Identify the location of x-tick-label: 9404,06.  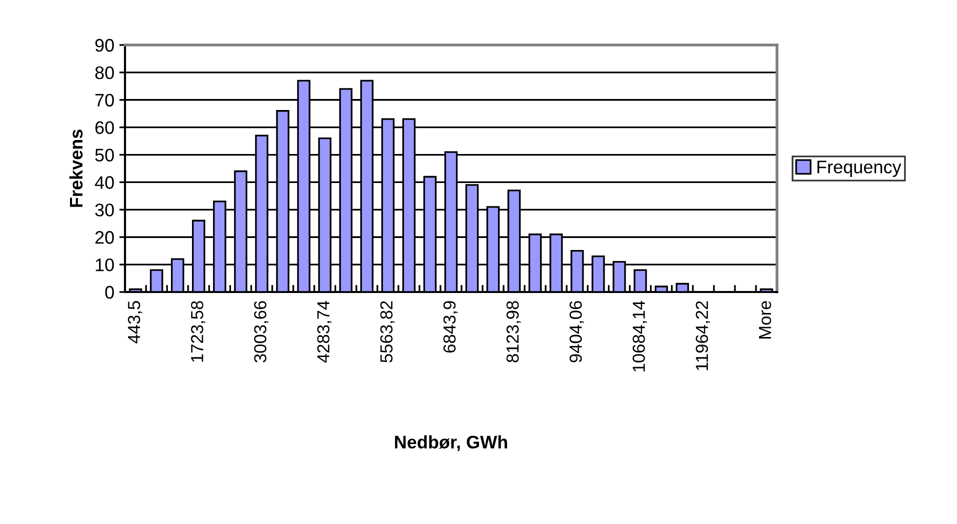
(577, 331).